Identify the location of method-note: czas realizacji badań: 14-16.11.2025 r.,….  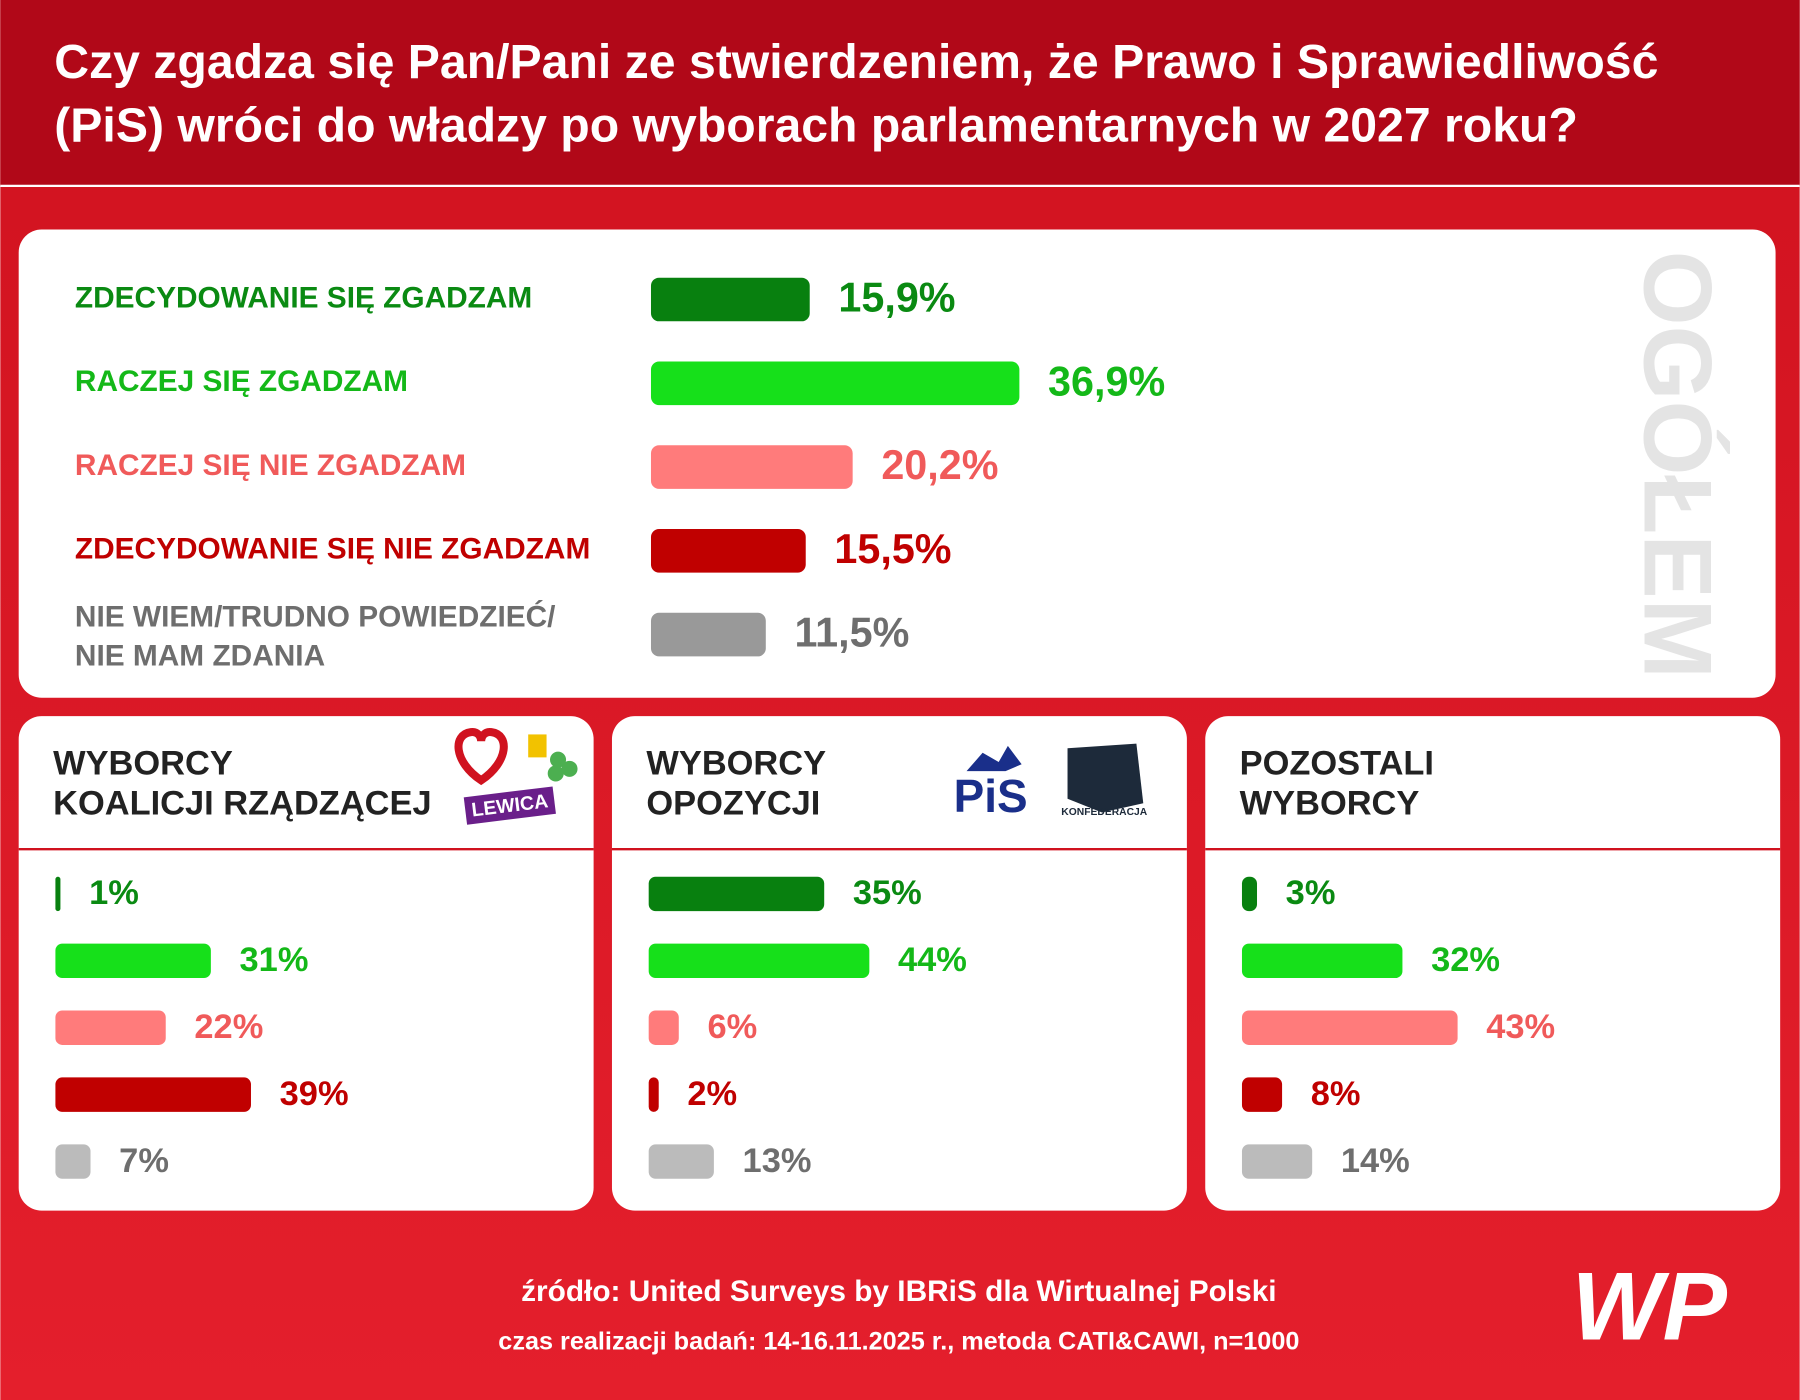
(898, 1341).